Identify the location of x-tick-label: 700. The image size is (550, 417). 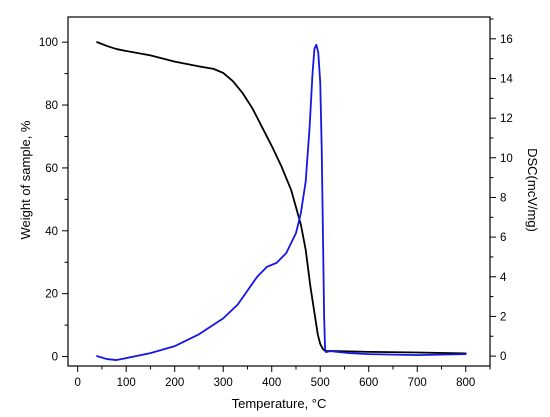
(417, 383).